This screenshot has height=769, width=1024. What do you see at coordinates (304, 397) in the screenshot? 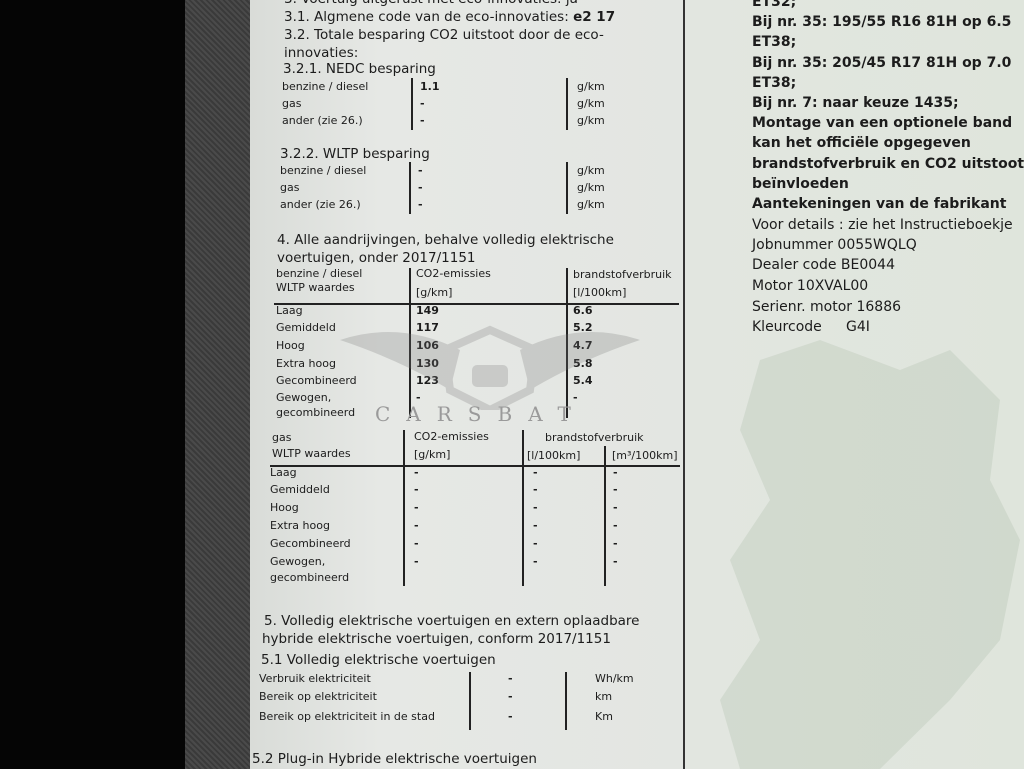
I see `table1-row-label: Gewogen,` at bounding box center [304, 397].